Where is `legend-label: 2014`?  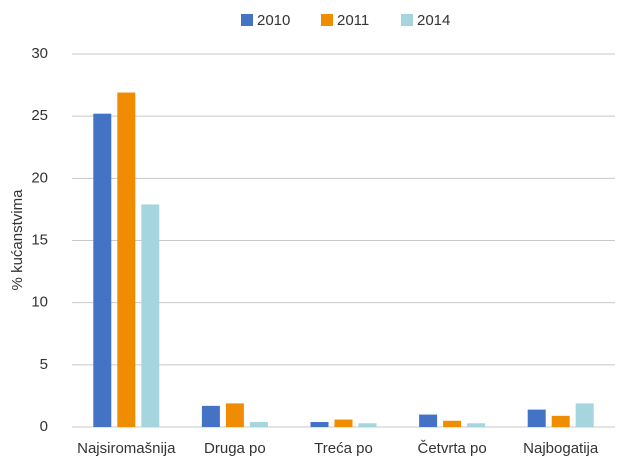
legend-label: 2014 is located at coordinates (433, 20).